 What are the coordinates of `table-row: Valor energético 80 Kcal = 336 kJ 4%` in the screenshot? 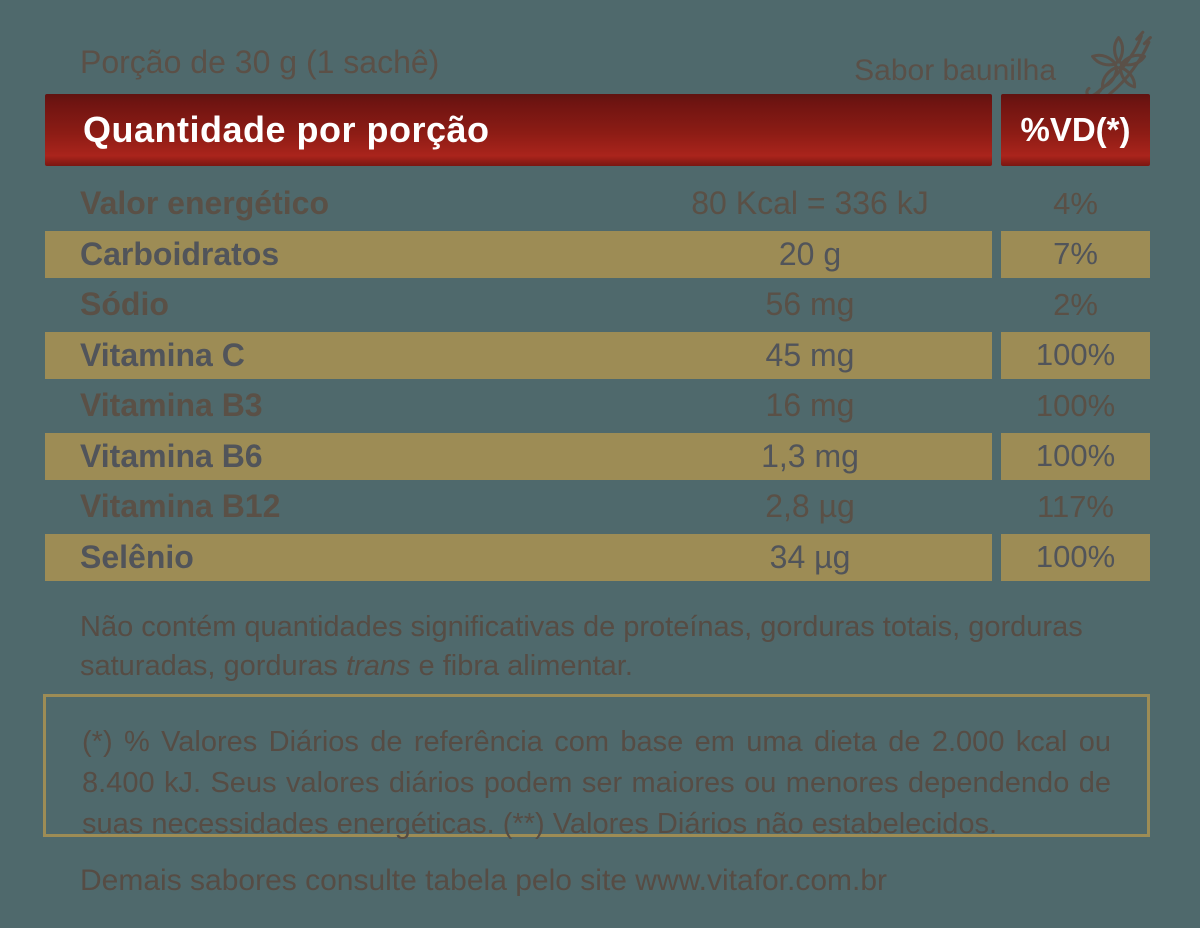 It's located at (597, 203).